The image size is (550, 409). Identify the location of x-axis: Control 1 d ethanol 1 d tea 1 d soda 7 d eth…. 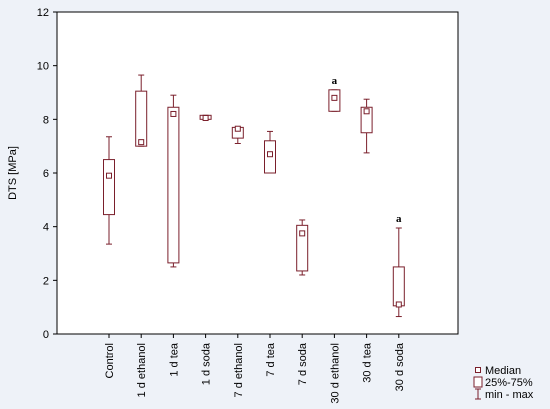
(255, 369).